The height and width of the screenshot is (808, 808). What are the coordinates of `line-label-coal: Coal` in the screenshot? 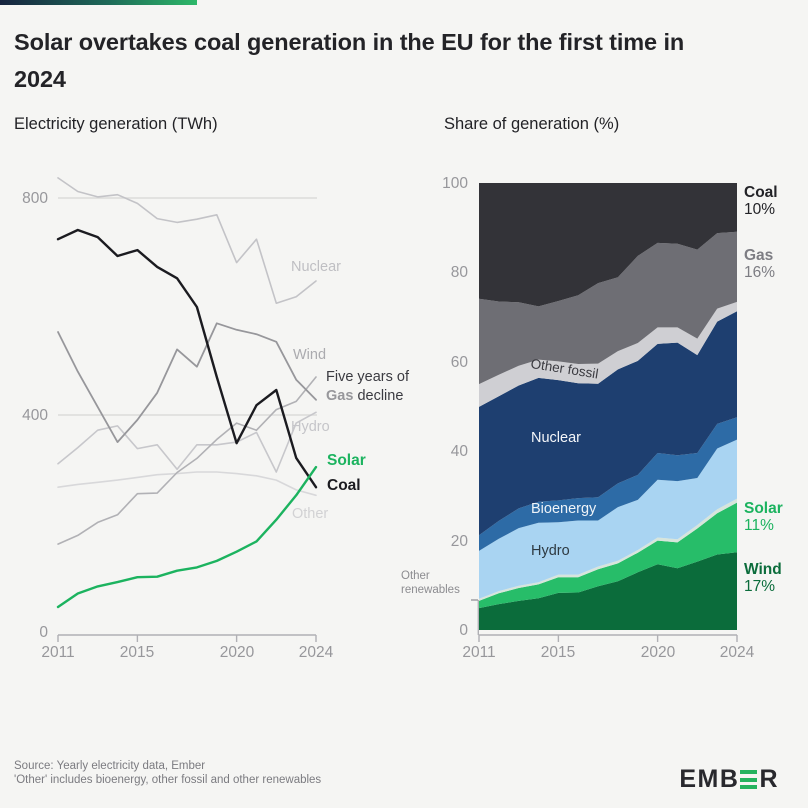 It's located at (344, 485).